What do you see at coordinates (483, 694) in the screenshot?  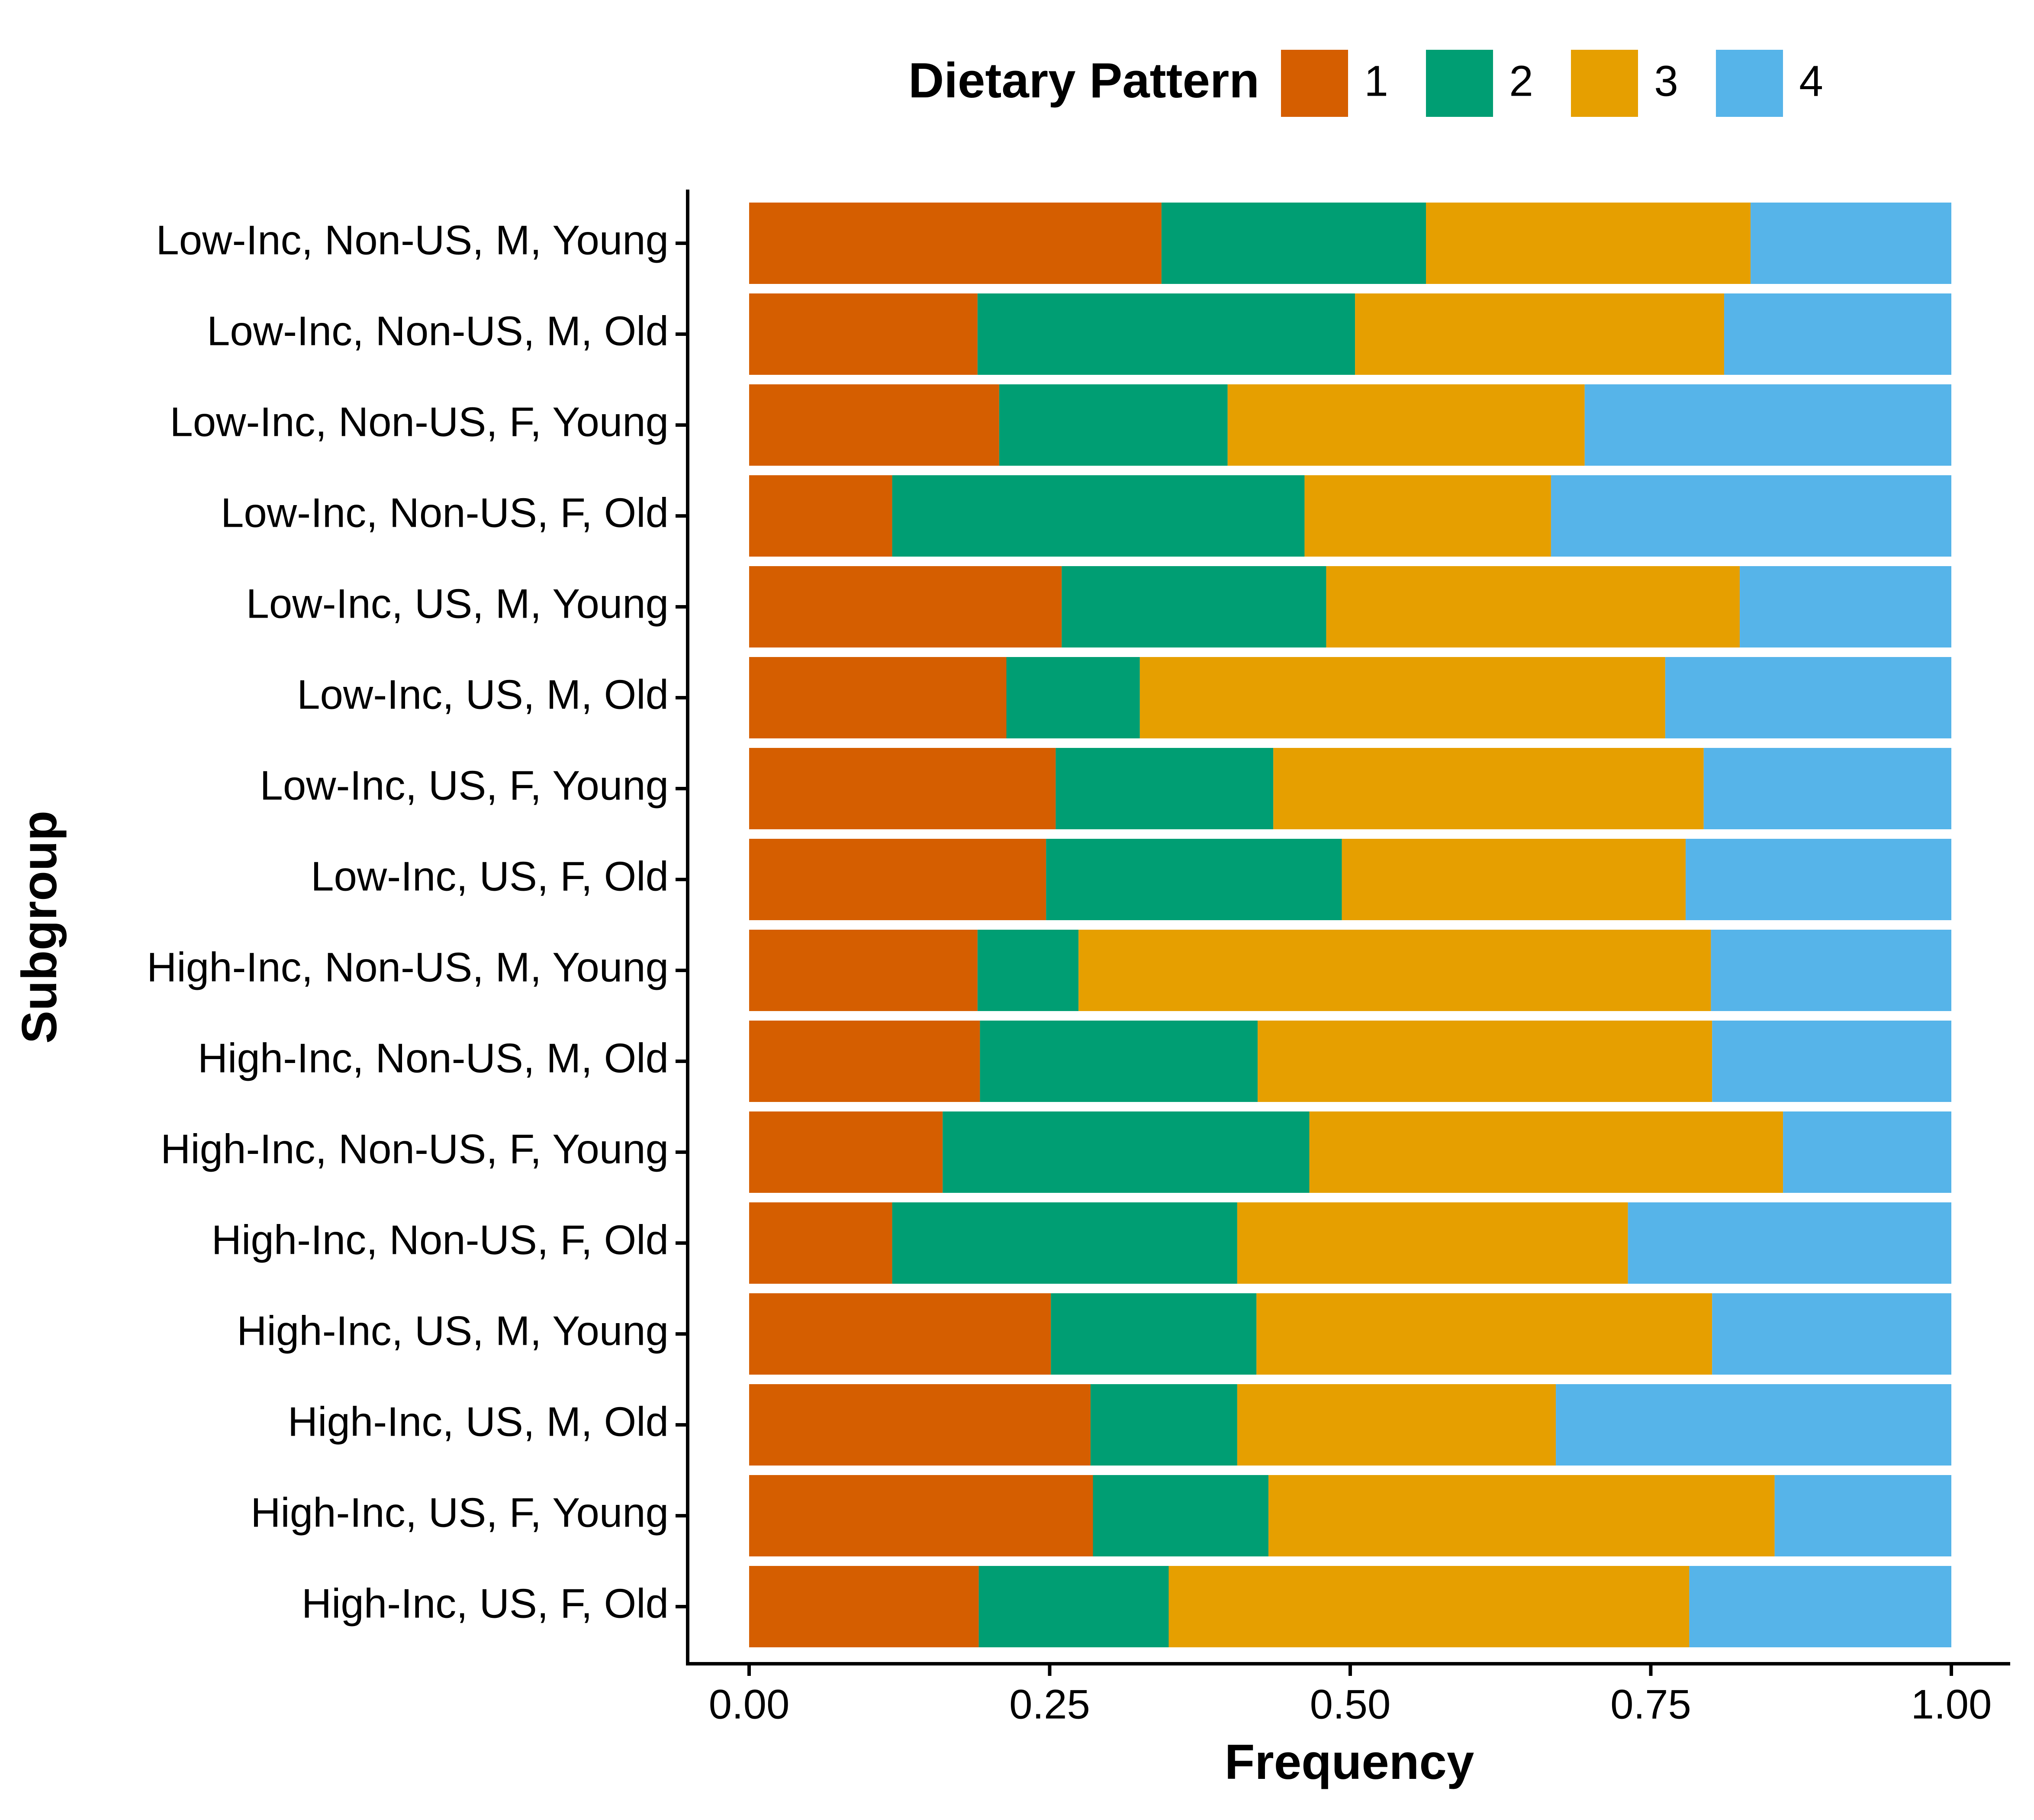 I see `y-tick-label-low-inc-us-m-old: Low-Inc, US, M, Old` at bounding box center [483, 694].